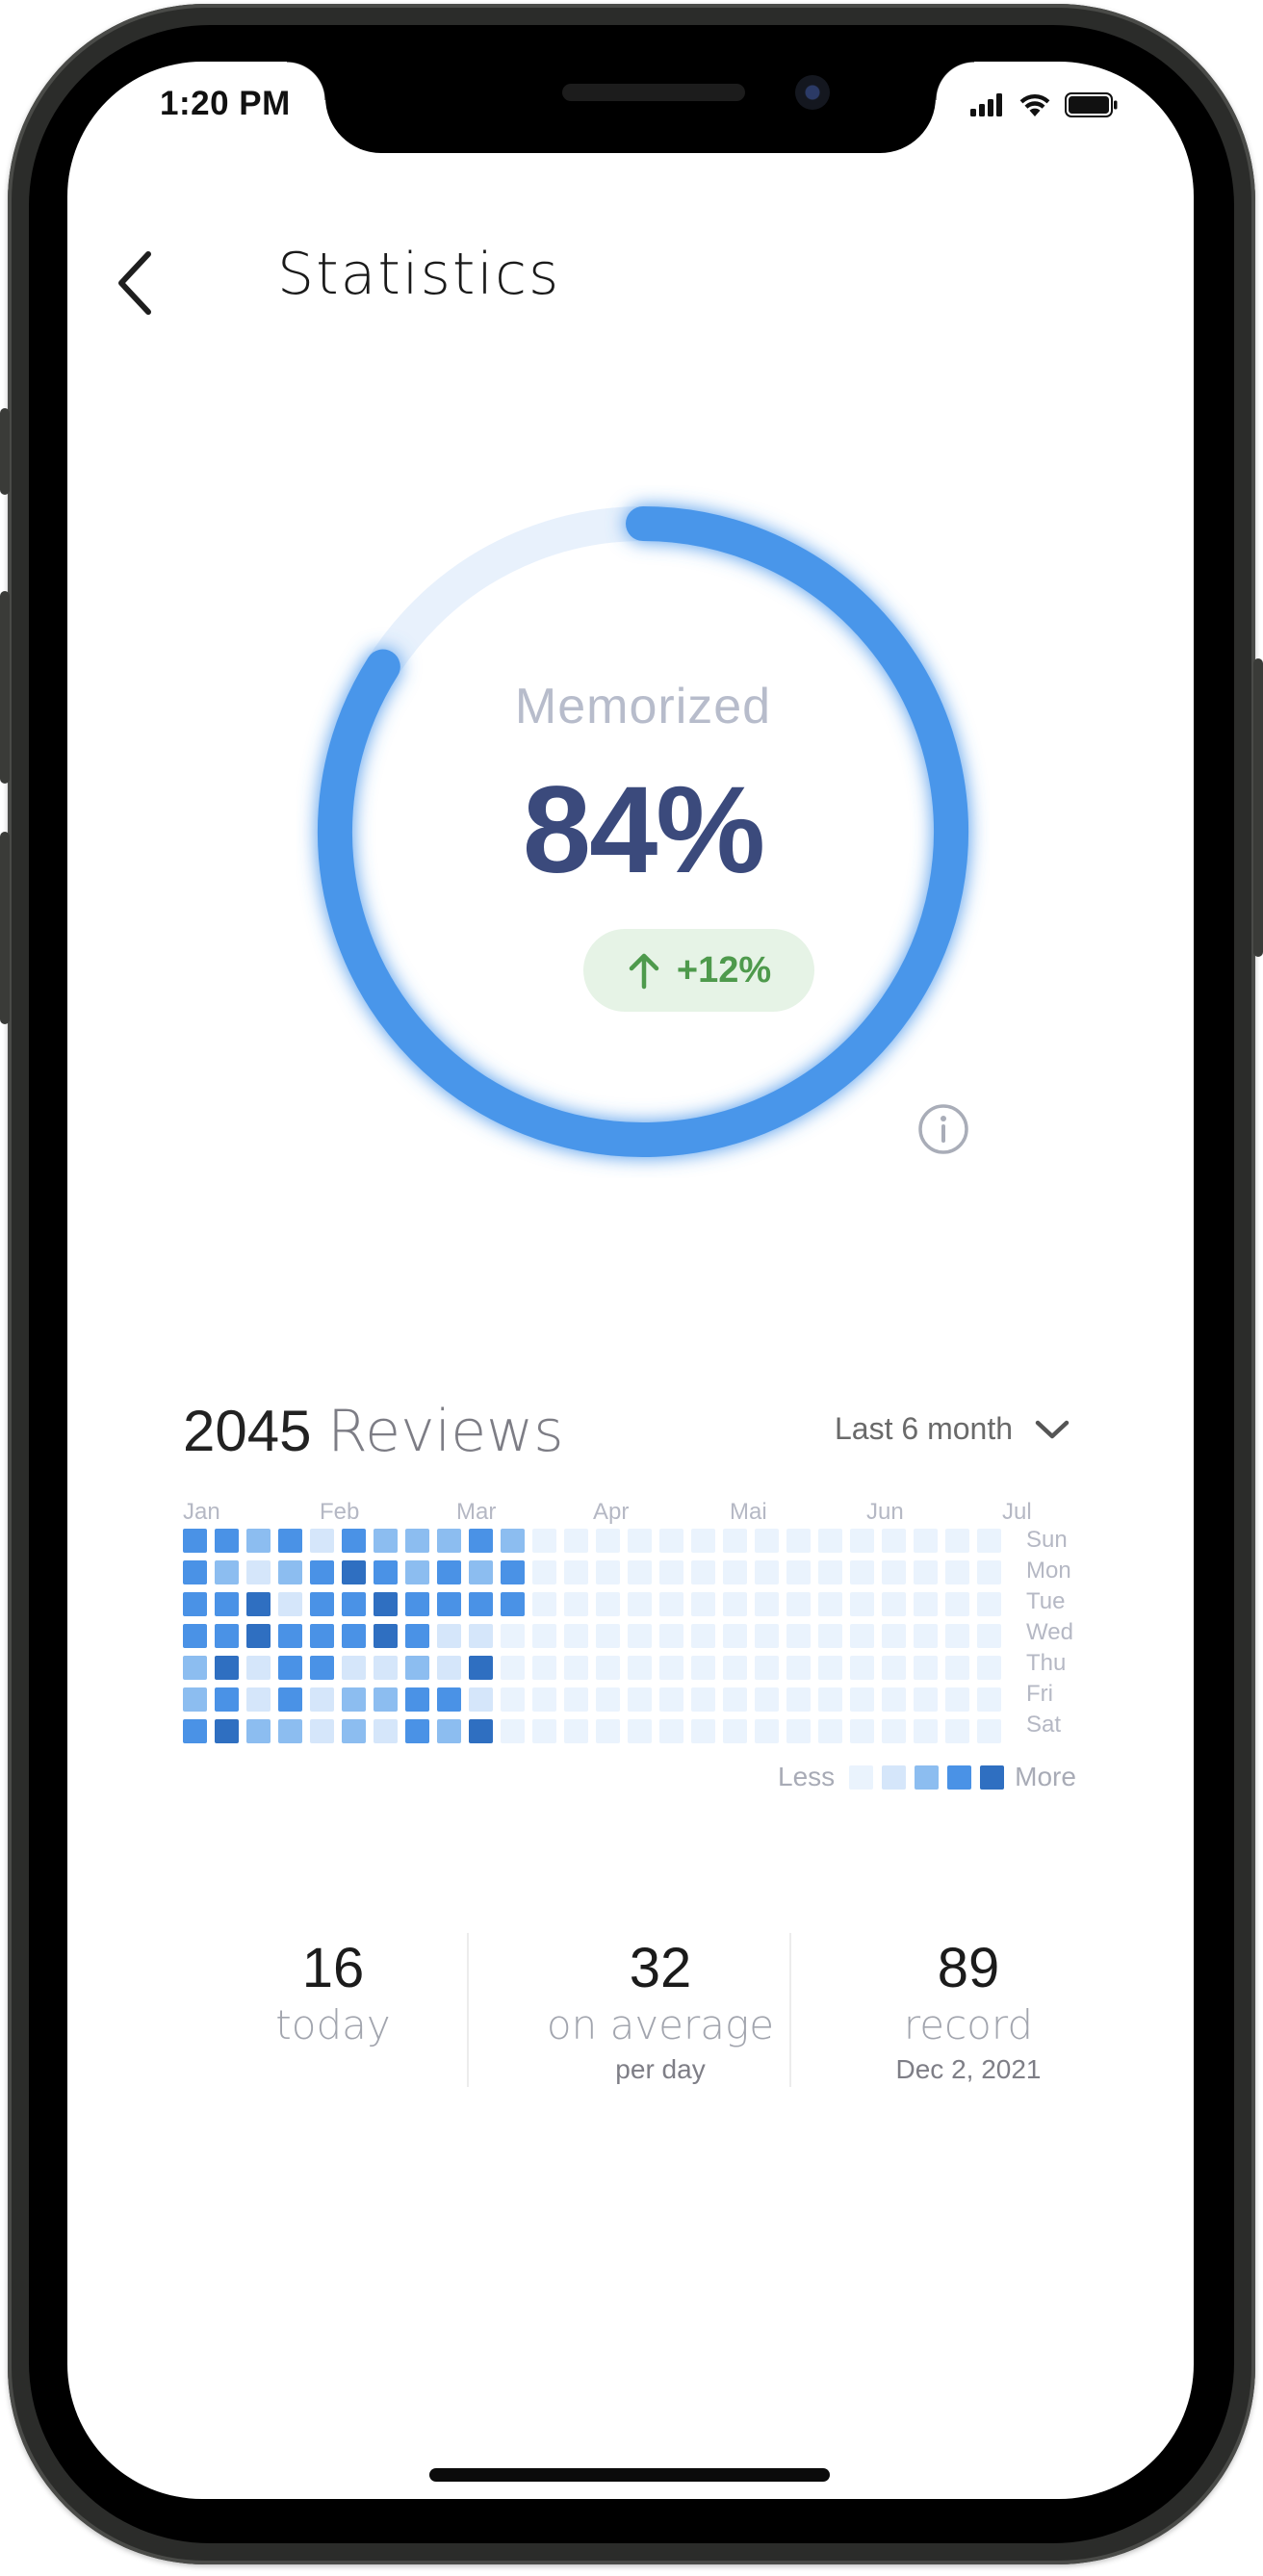  Describe the element at coordinates (1048, 1571) in the screenshot. I see `day-label: Mon` at that location.